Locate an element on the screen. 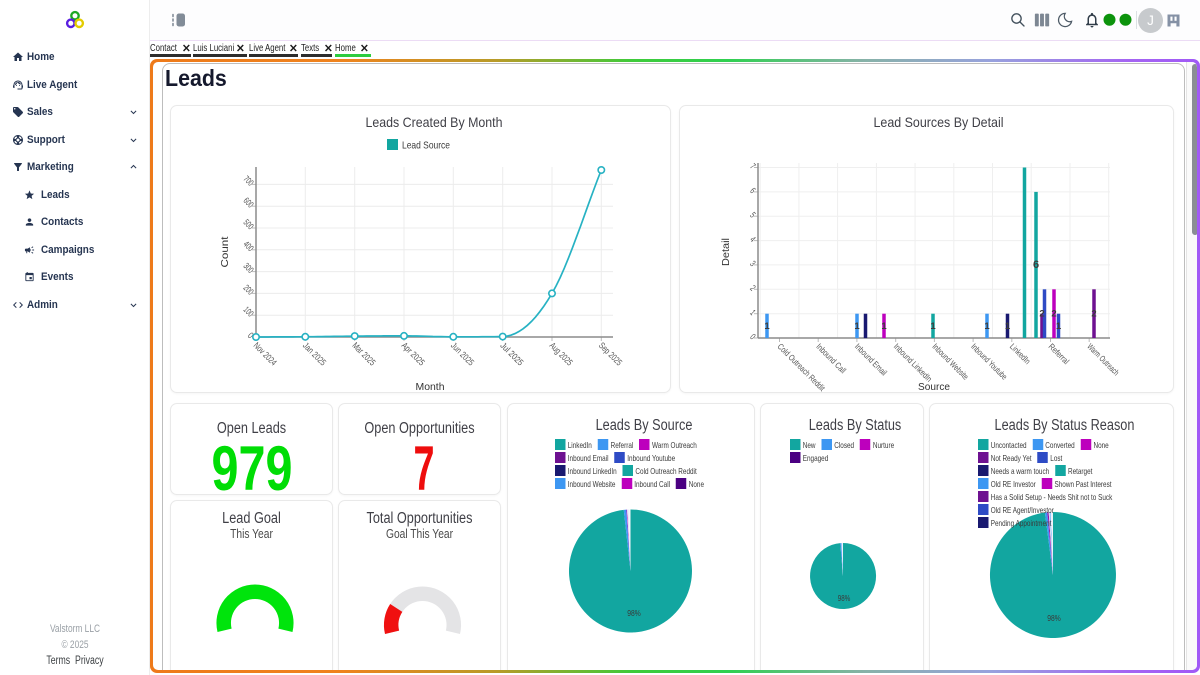  svg-text: Inbound Website is located at coordinates (950, 361).